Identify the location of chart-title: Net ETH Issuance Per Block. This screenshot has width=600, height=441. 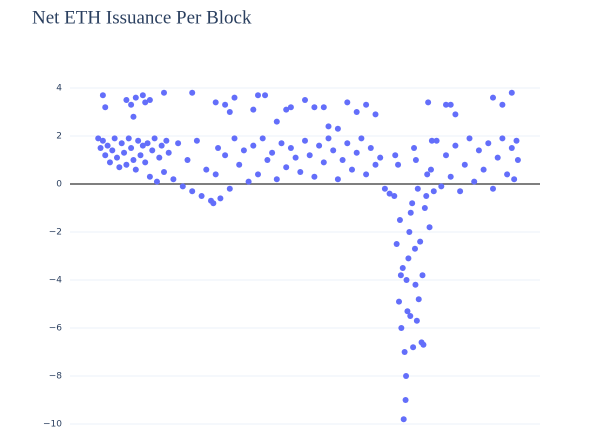
(142, 17).